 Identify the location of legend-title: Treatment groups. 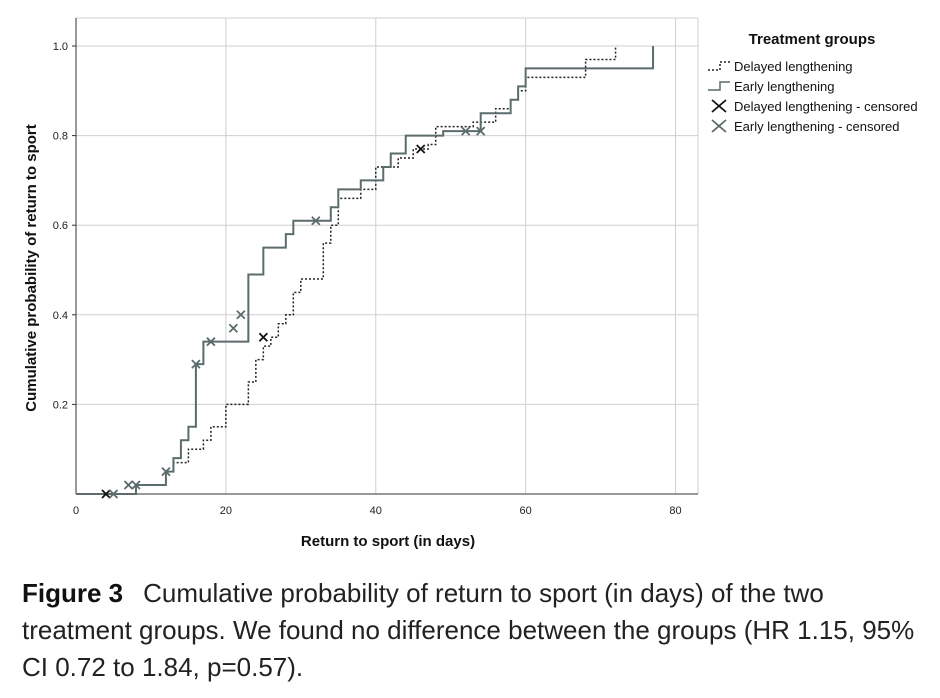
(812, 39).